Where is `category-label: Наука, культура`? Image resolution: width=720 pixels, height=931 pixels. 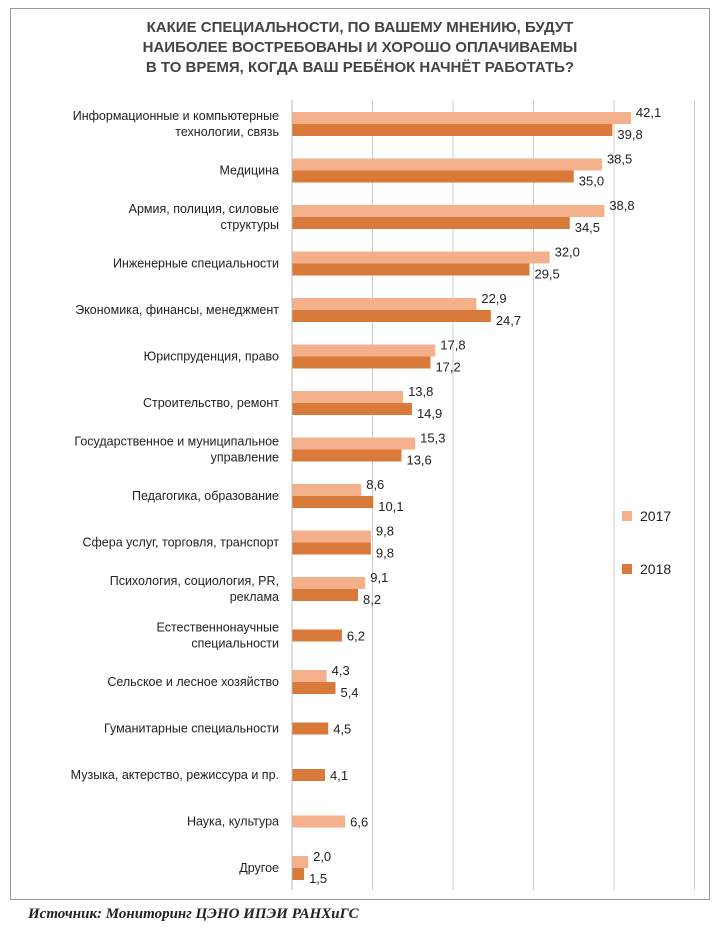
category-label: Наука, культура is located at coordinates (233, 822).